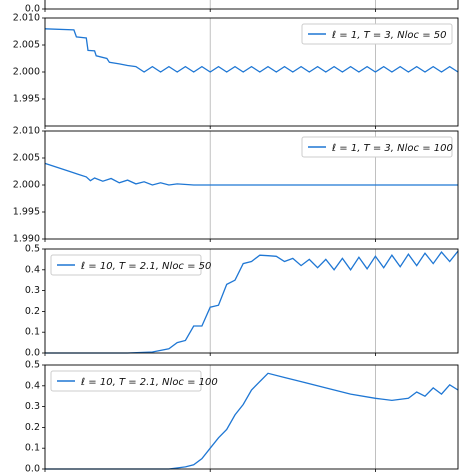 This screenshot has height=474, width=474. I want to click on plot-area, so click(251, 4).